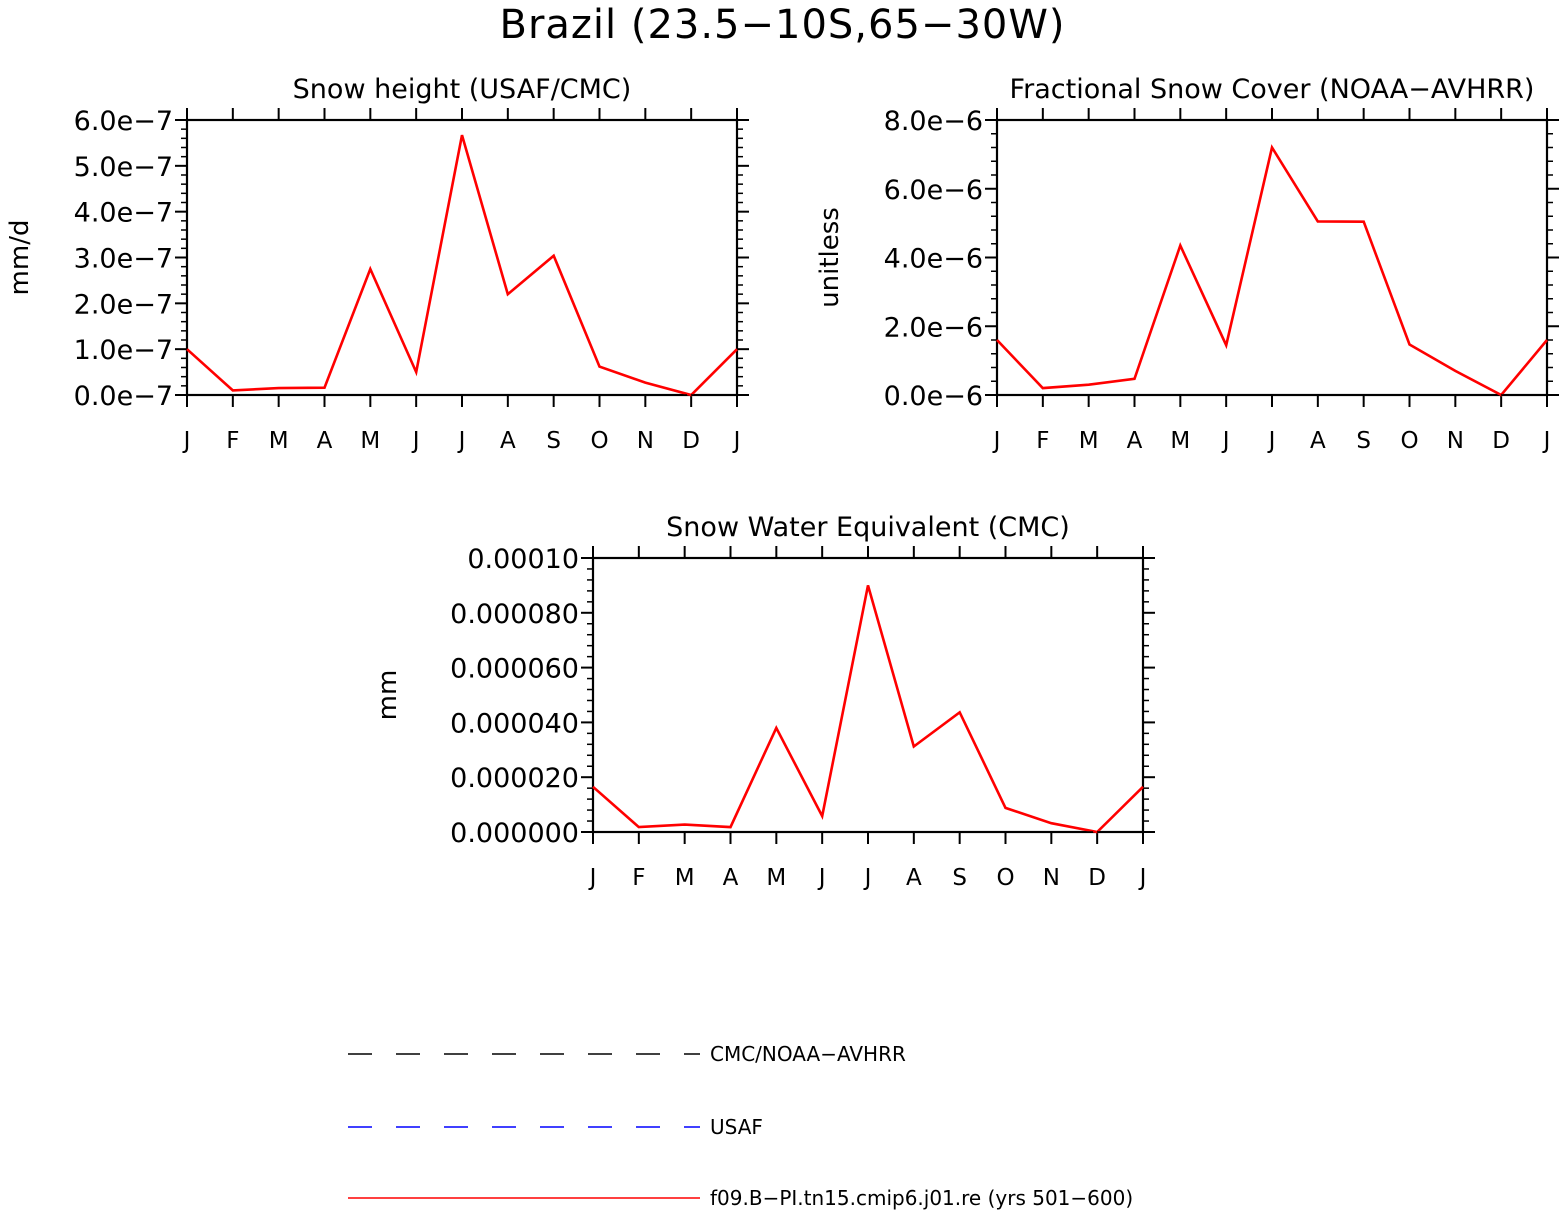  What do you see at coordinates (232, 441) in the screenshot?
I see `panel1-xtick-label: F` at bounding box center [232, 441].